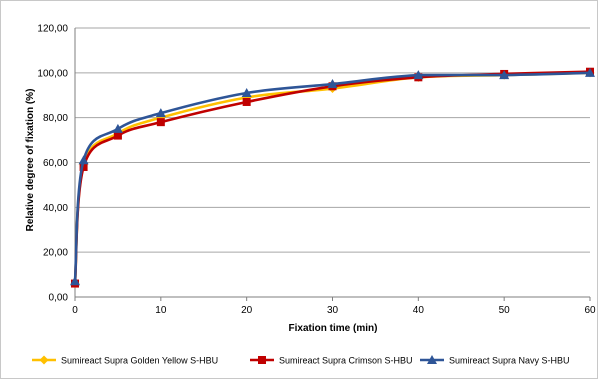  I want to click on legend-label: Sumireact Supra Golden Yellow S-HBU, so click(139, 361).